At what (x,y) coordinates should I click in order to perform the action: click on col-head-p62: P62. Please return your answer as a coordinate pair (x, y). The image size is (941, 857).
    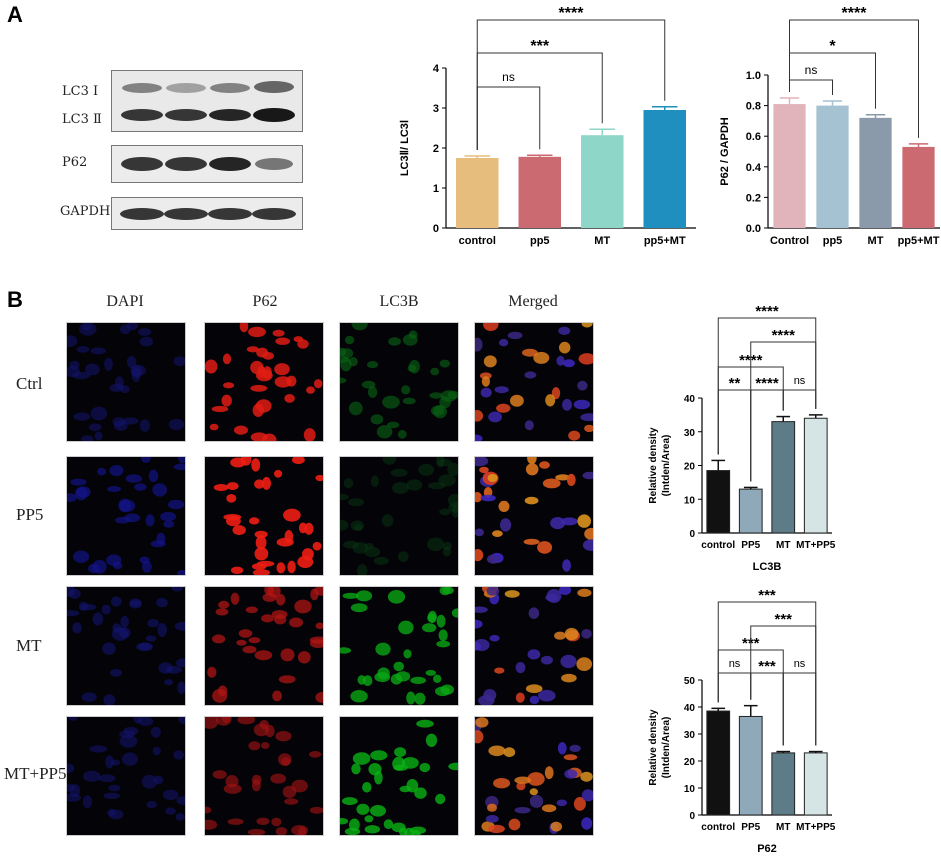
    Looking at the image, I should click on (265, 301).